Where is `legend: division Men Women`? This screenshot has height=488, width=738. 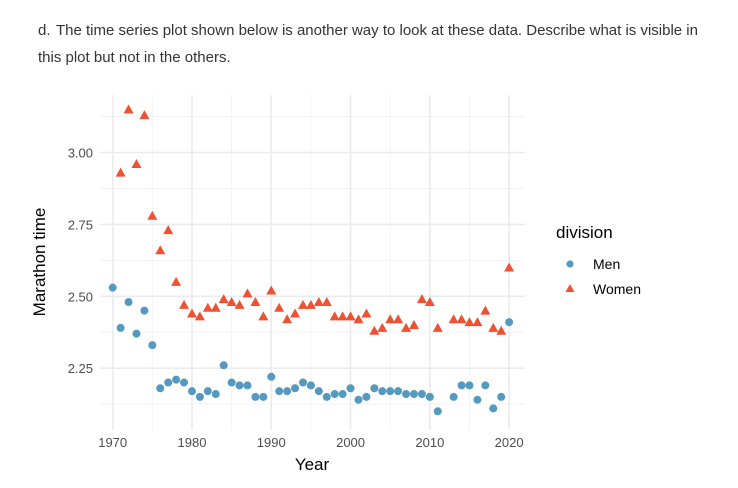
legend: division Men Women is located at coordinates (598, 260).